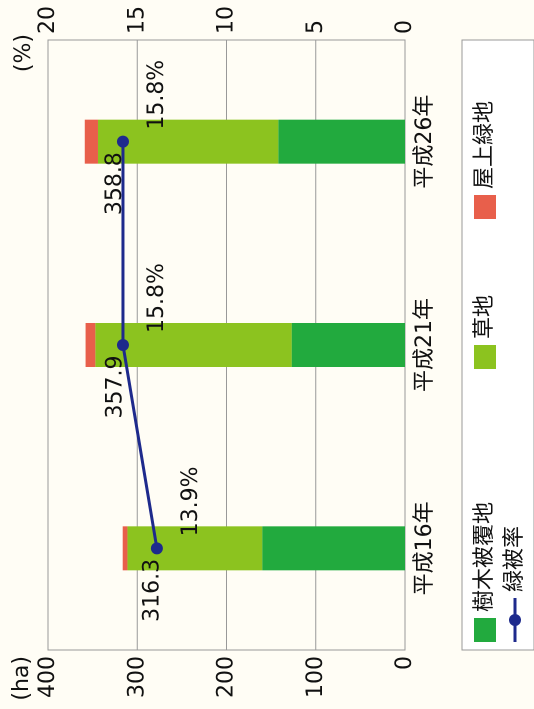 The width and height of the screenshot is (534, 709). What do you see at coordinates (136, 677) in the screenshot?
I see `y-tick-label: 300` at bounding box center [136, 677].